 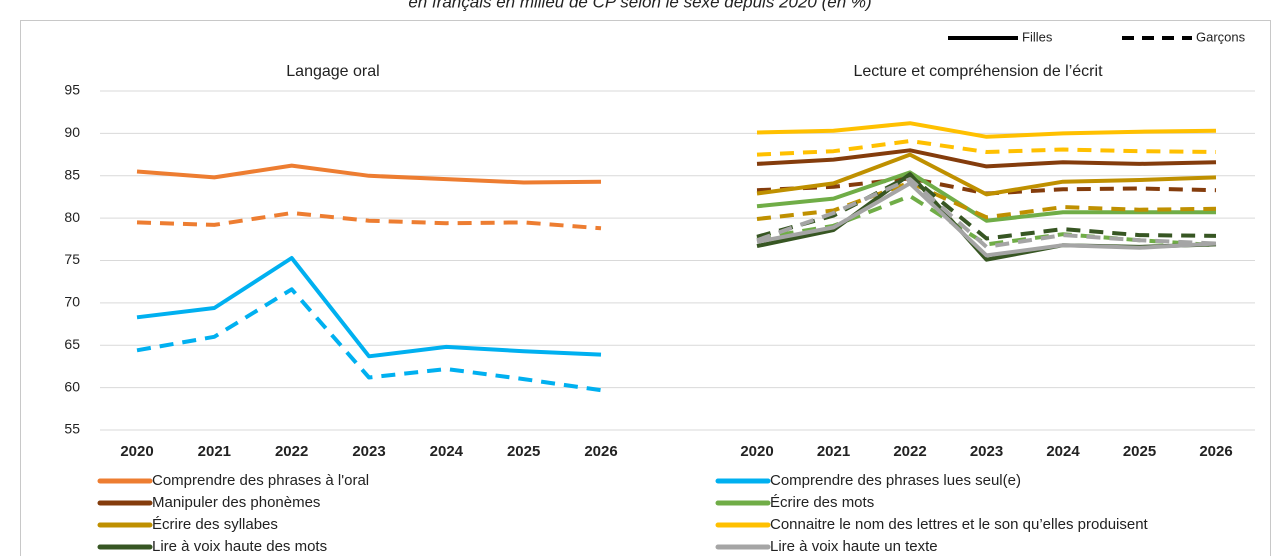 What do you see at coordinates (260, 480) in the screenshot?
I see `legend-label: Comprendre des phrases à l'oral` at bounding box center [260, 480].